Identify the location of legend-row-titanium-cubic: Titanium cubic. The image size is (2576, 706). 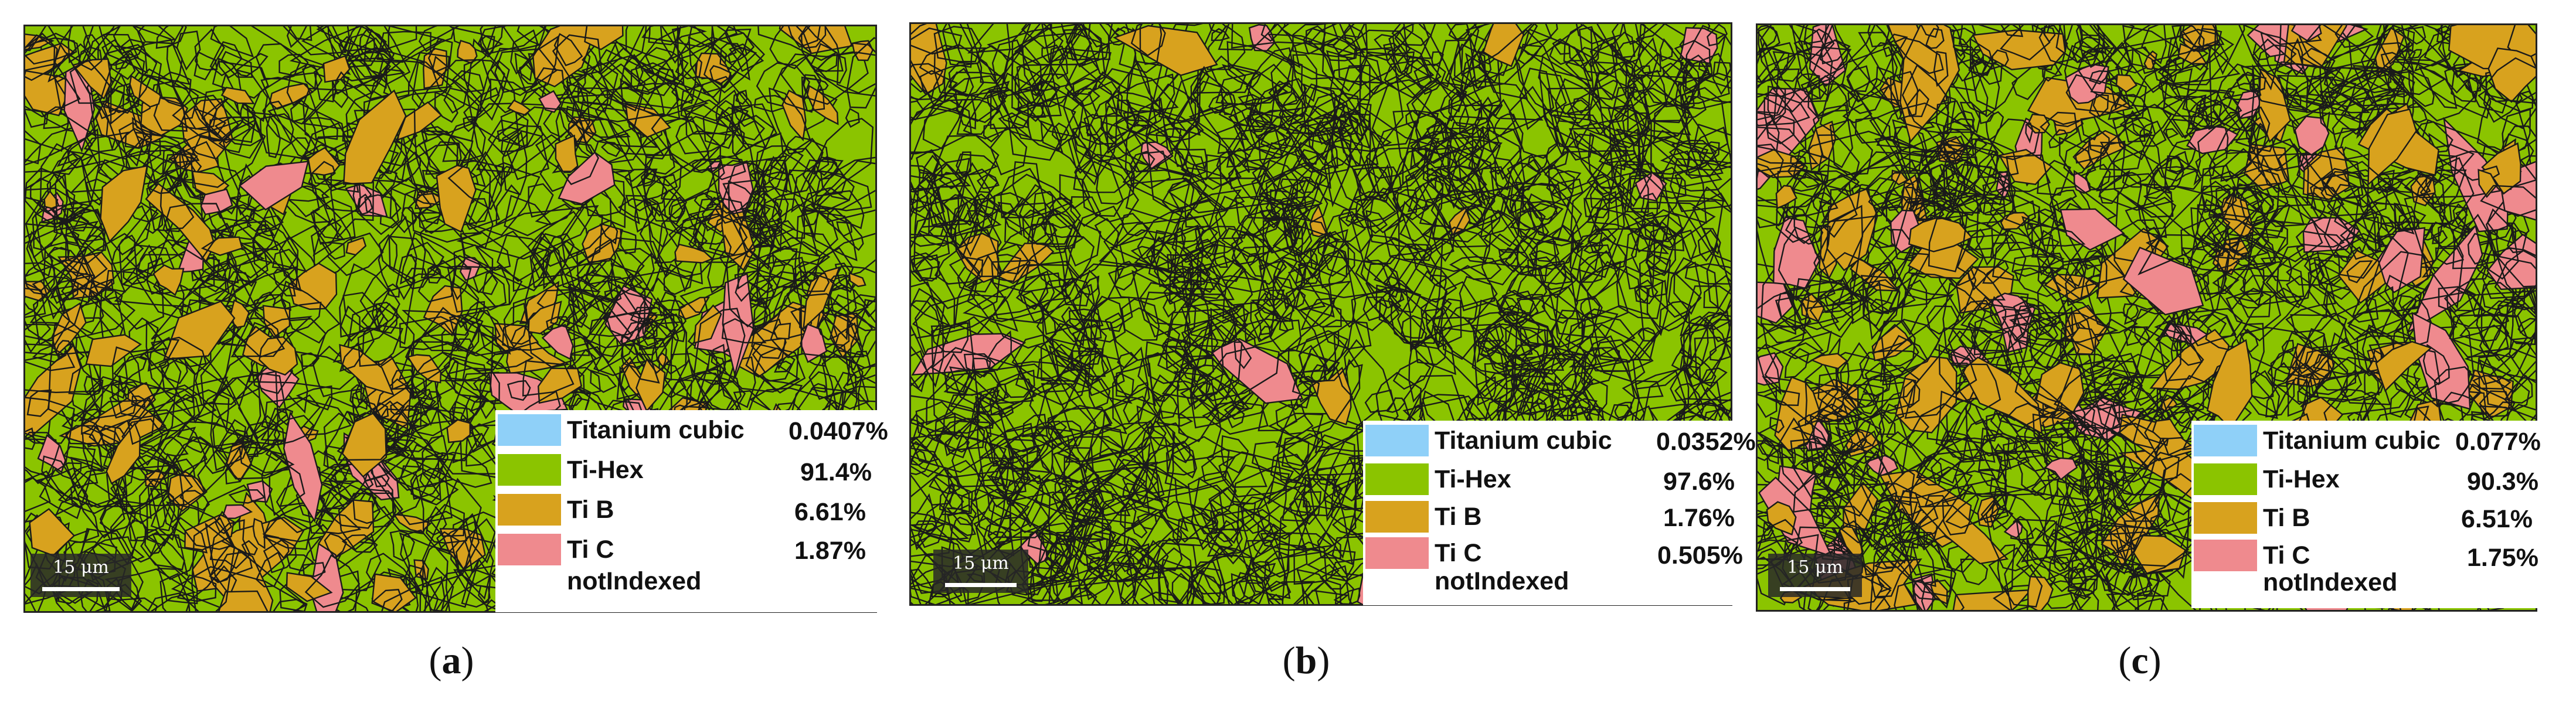
(620, 430).